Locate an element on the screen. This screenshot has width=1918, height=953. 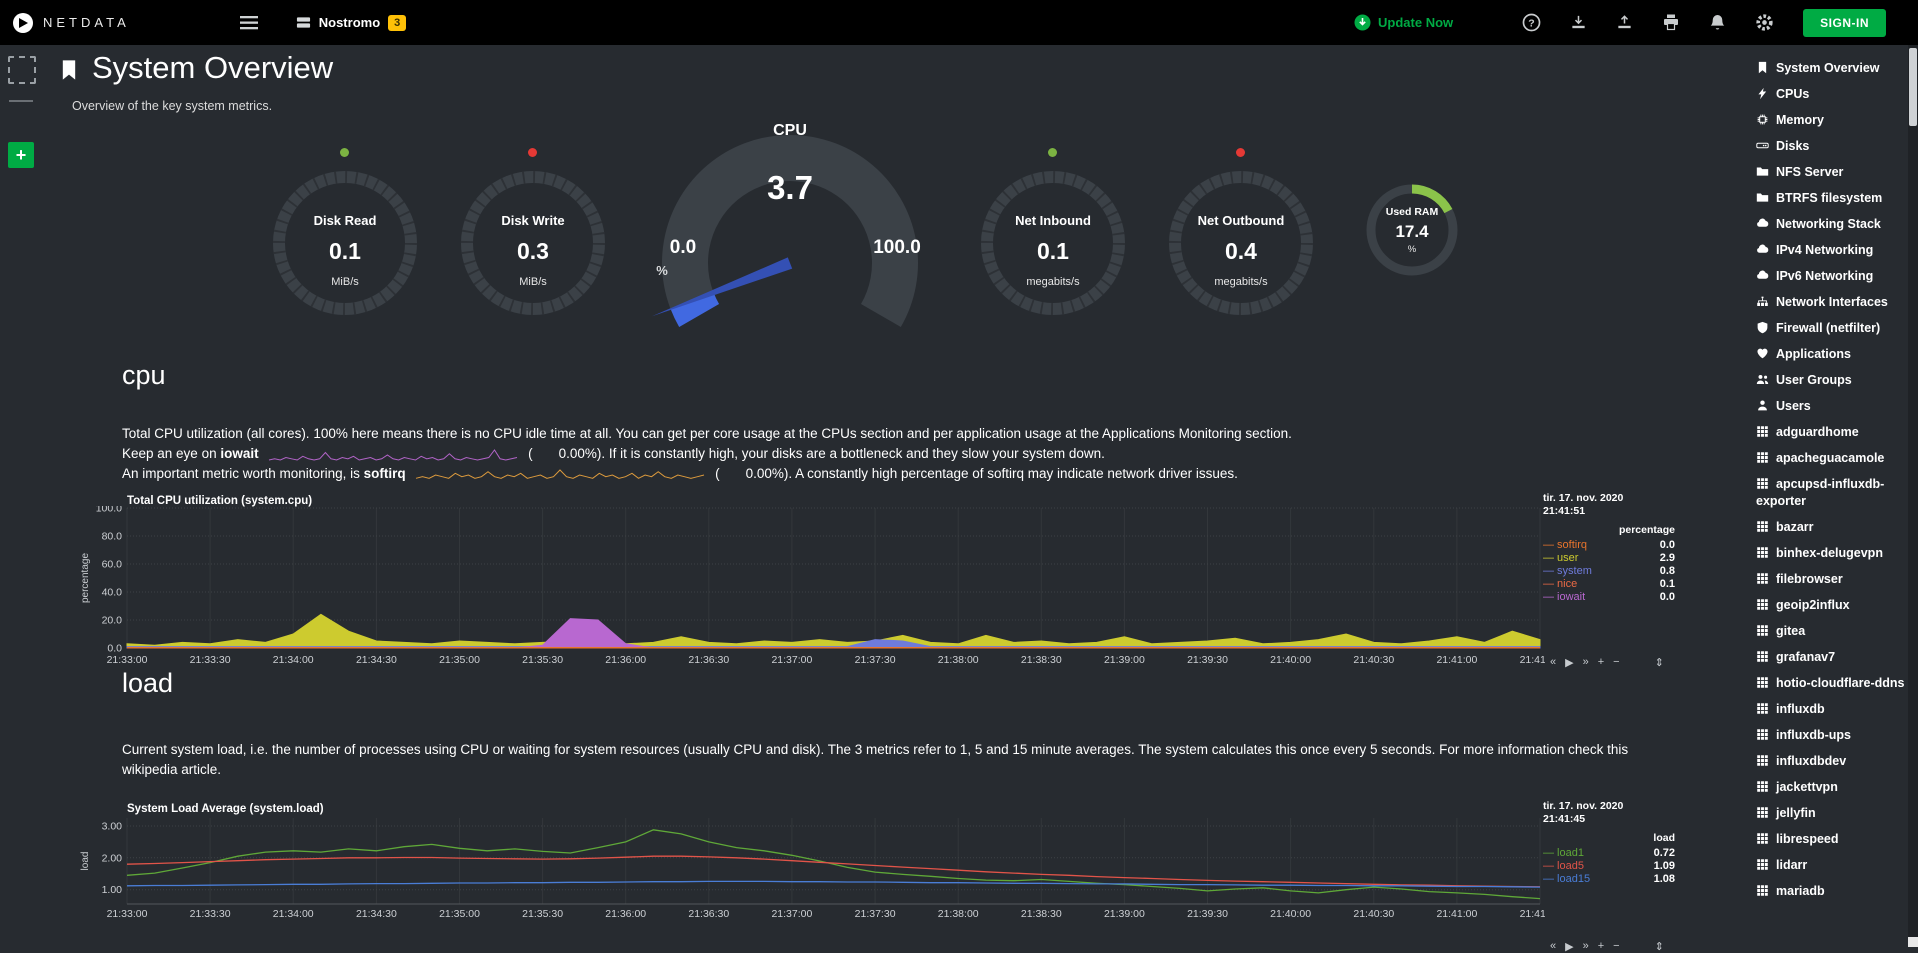
svg-text: 40.0 is located at coordinates (112, 593).